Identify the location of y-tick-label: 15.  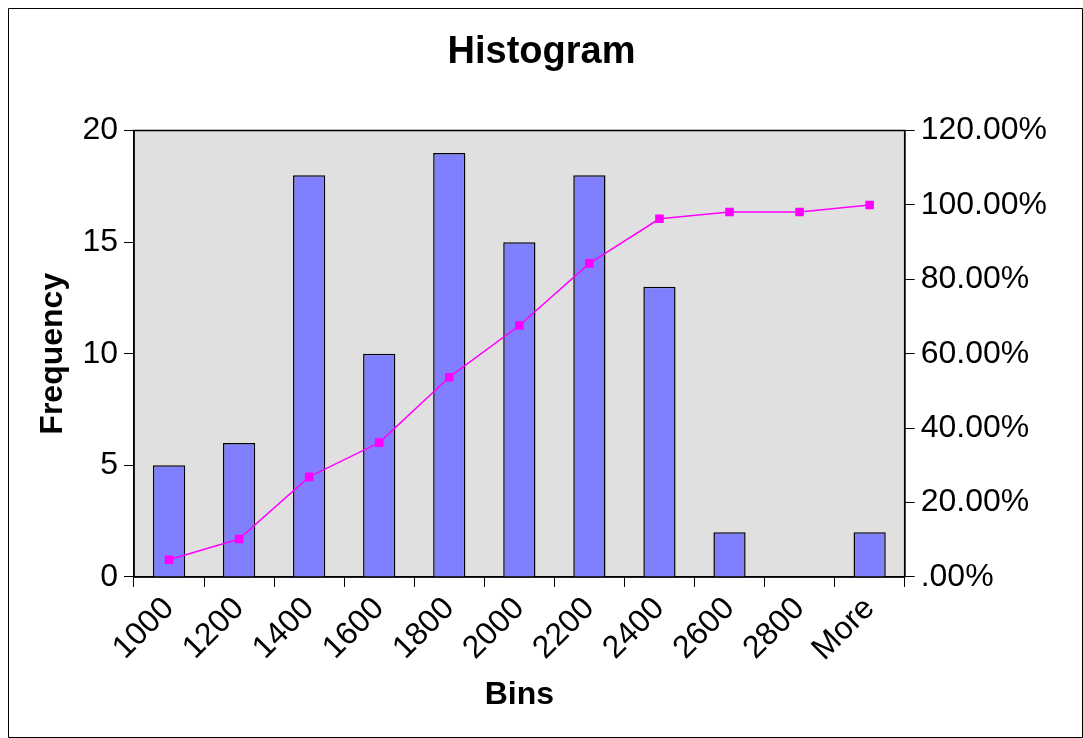
(100, 240).